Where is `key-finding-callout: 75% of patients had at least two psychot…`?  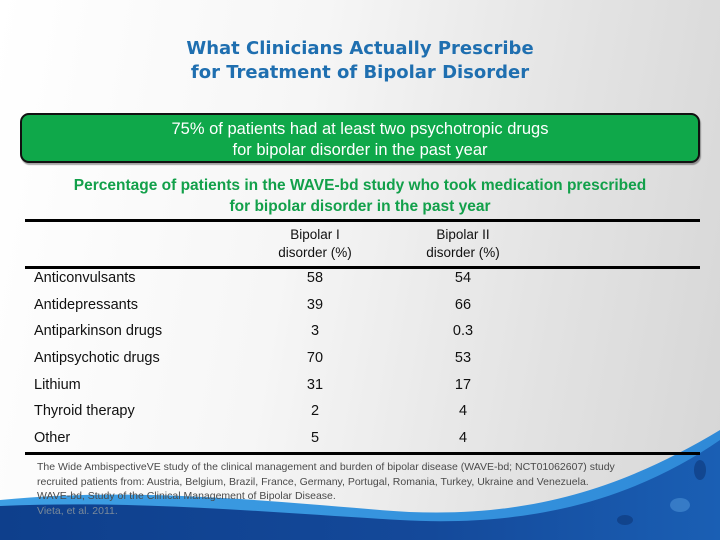
key-finding-callout: 75% of patients had at least two psychot… is located at coordinates (360, 138).